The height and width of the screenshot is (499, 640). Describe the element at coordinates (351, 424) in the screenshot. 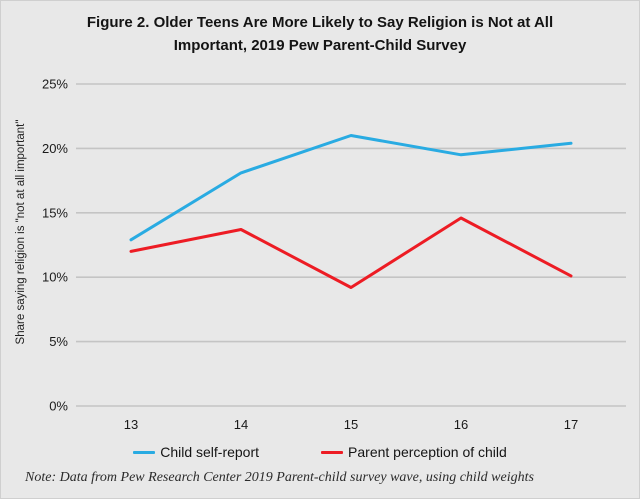

I see `x-tick-label-15: 15` at that location.